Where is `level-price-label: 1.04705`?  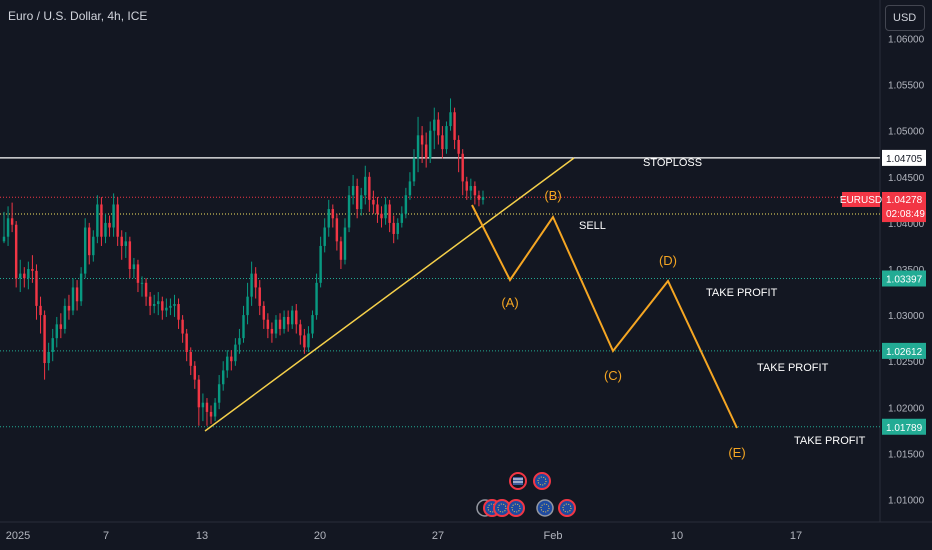 level-price-label: 1.04705 is located at coordinates (904, 159).